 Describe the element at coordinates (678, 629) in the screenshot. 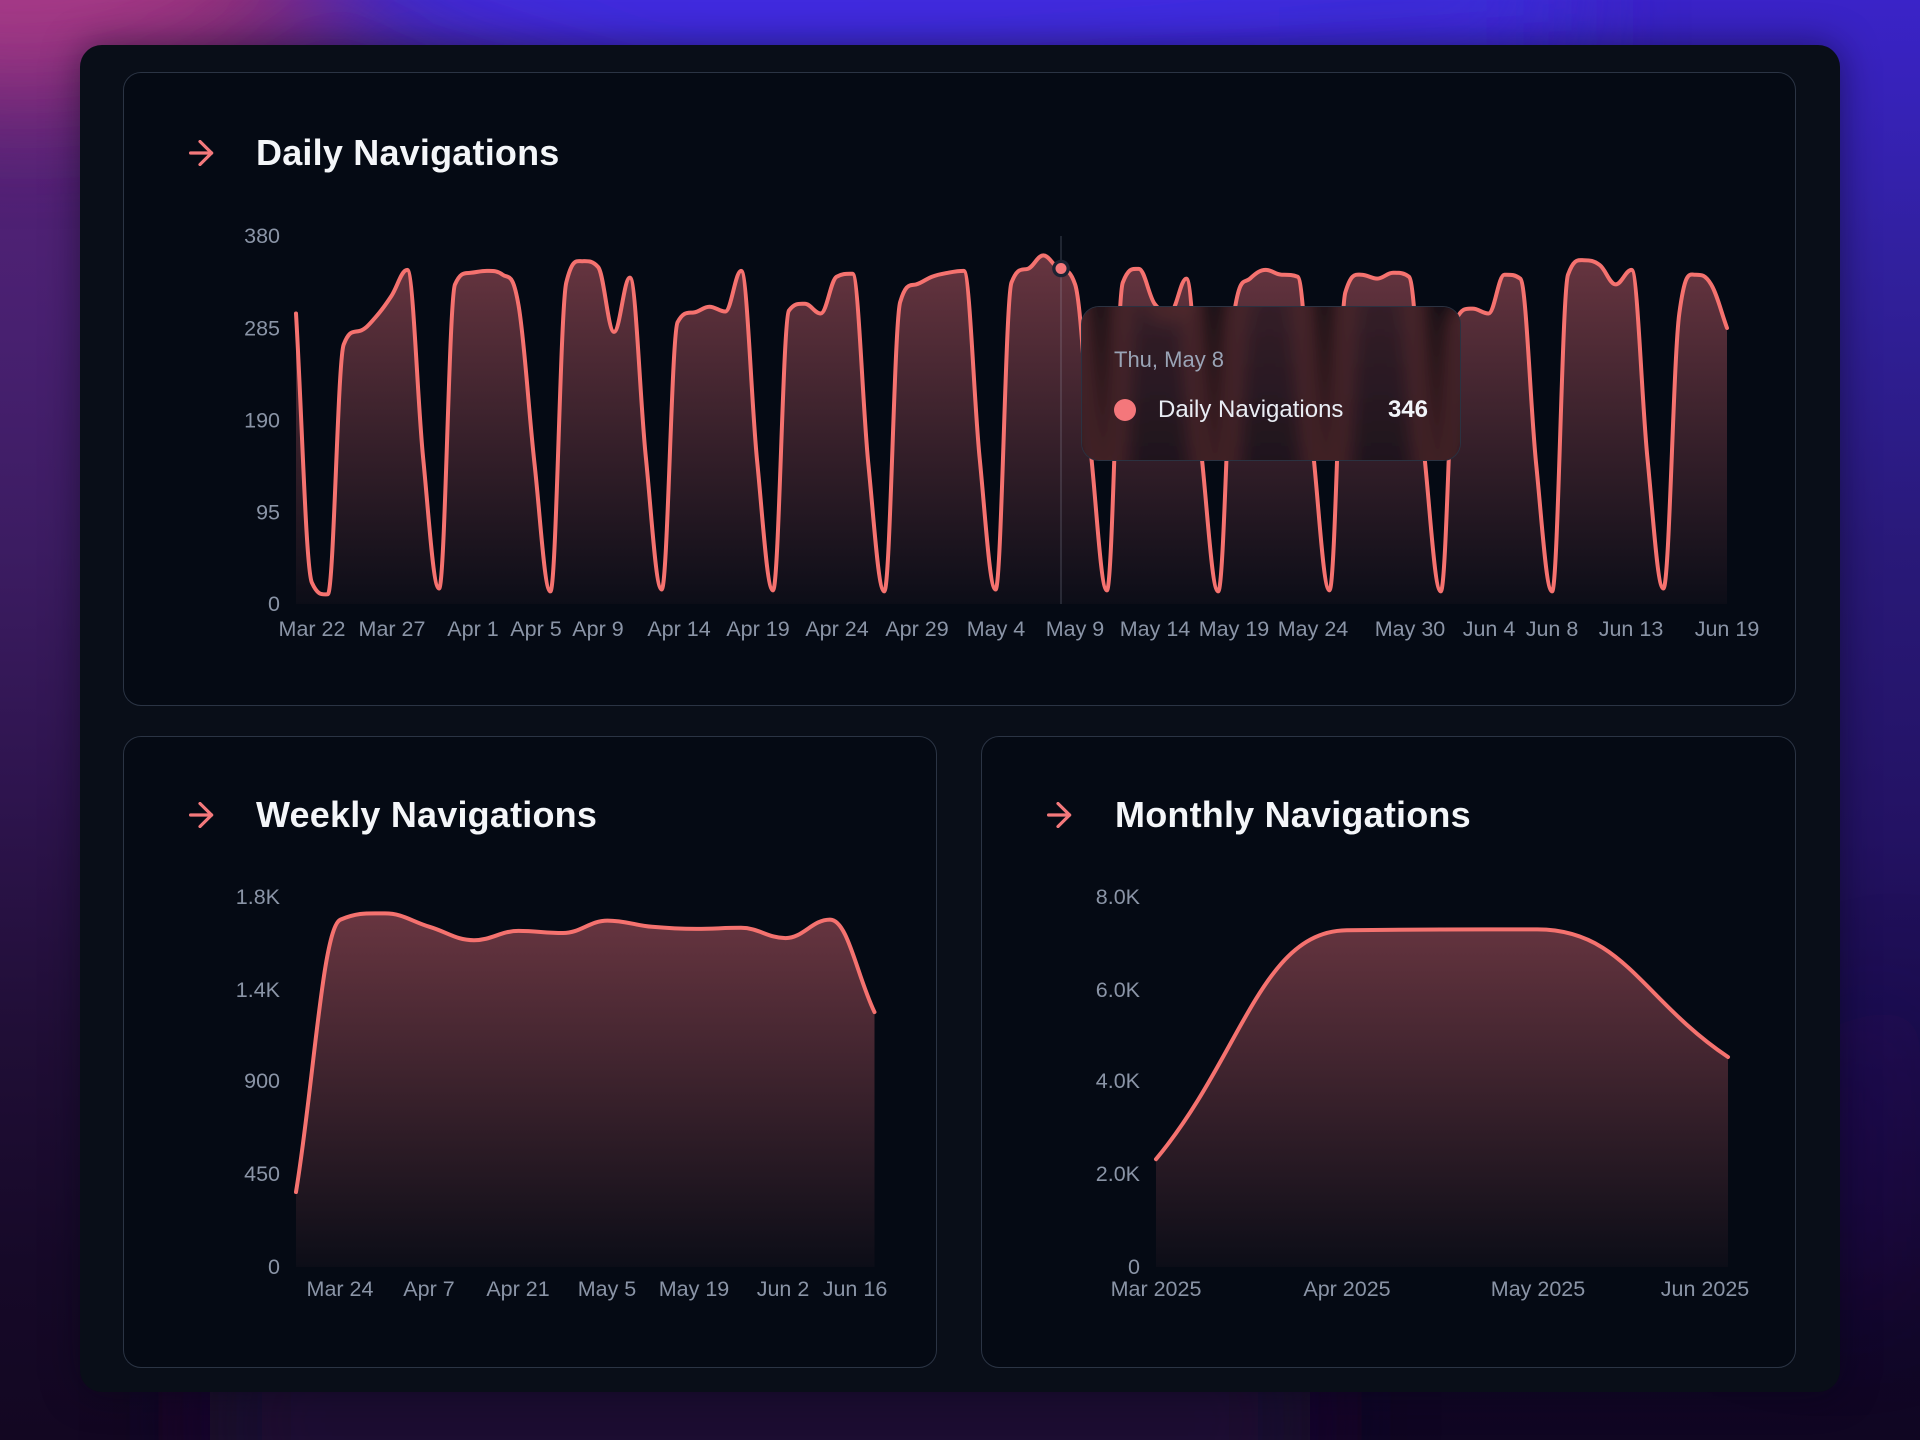

I see `svg-text: Apr 14` at that location.